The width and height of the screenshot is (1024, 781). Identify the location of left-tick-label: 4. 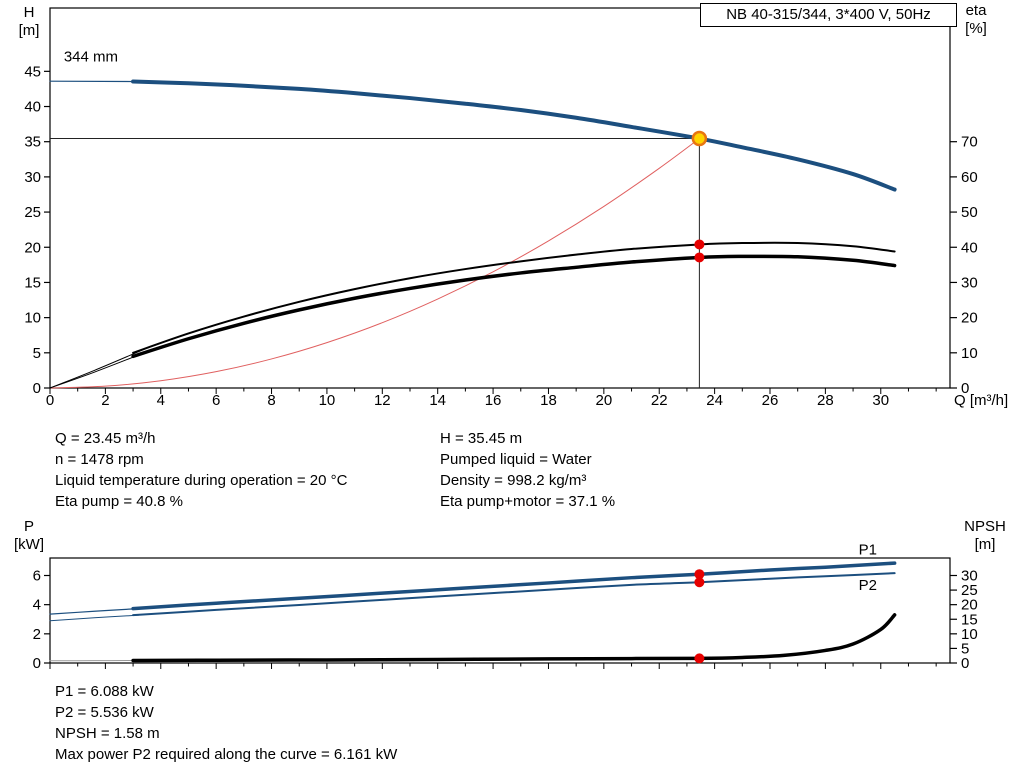
(37, 605).